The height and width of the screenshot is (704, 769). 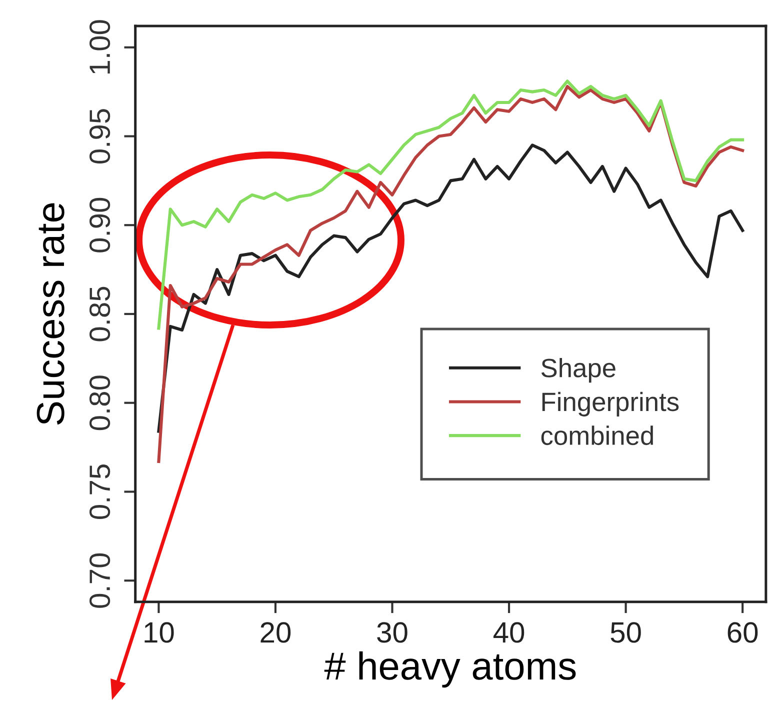 What do you see at coordinates (159, 632) in the screenshot?
I see `x-tick-label: 10` at bounding box center [159, 632].